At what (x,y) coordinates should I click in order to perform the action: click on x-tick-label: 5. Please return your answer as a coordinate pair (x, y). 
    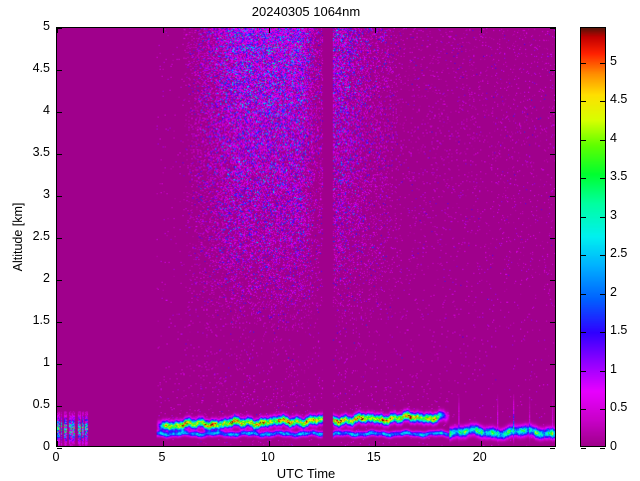
    Looking at the image, I should click on (162, 457).